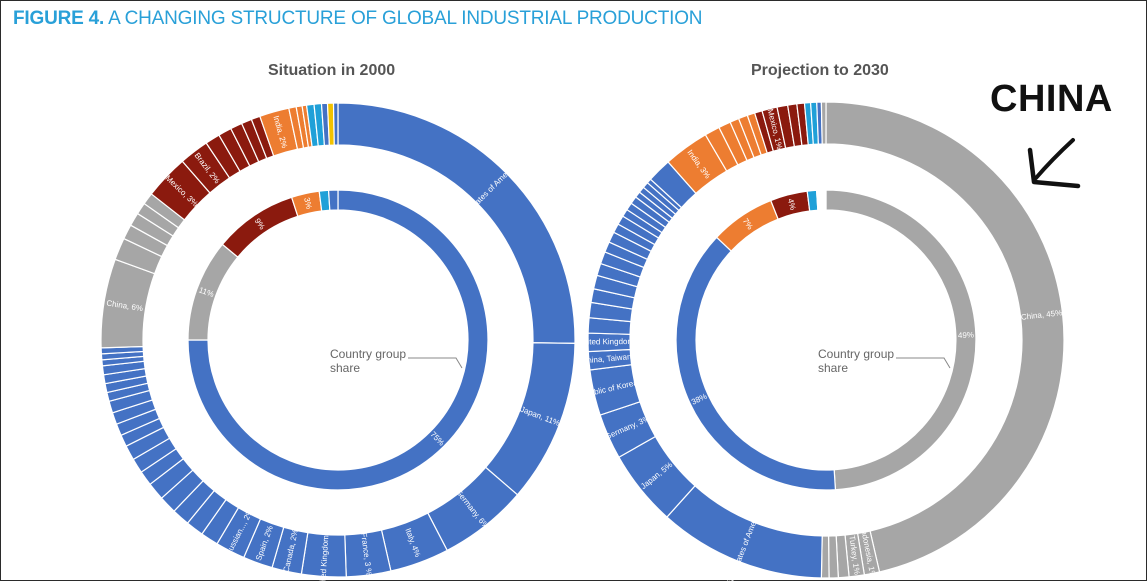  I want to click on inner-label-4: 4%, so click(792, 204).